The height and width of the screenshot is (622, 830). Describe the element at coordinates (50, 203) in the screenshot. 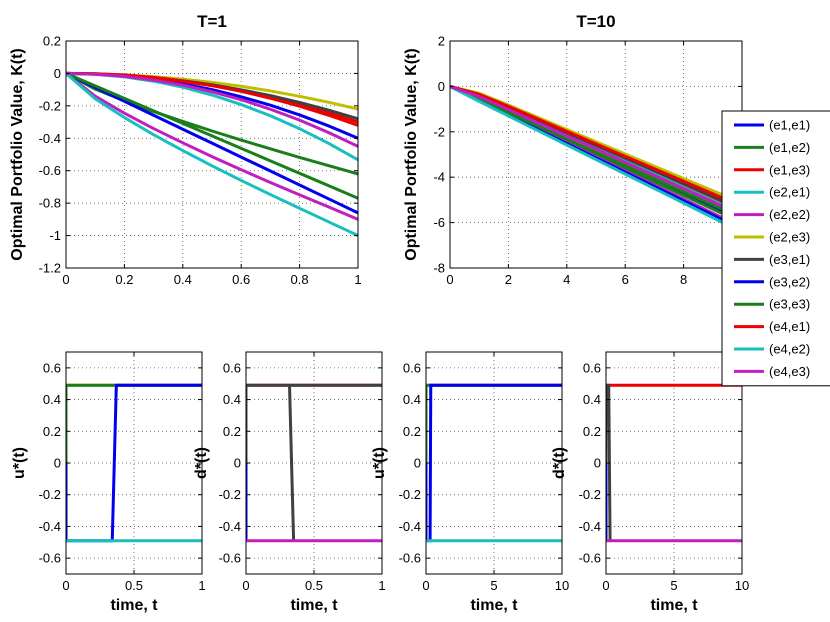

I see `y-tick-label: -0.8` at that location.